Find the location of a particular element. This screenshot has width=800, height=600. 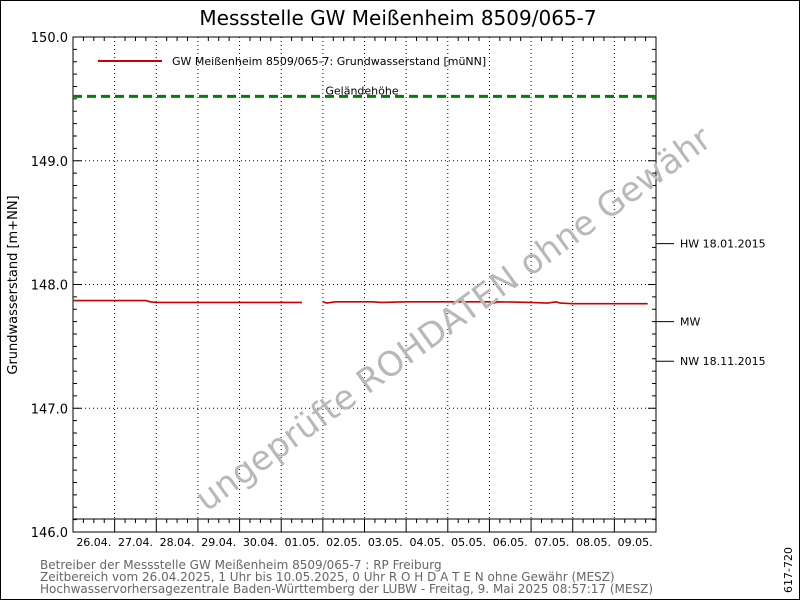

x-tick-label: 06.05. is located at coordinates (510, 542).